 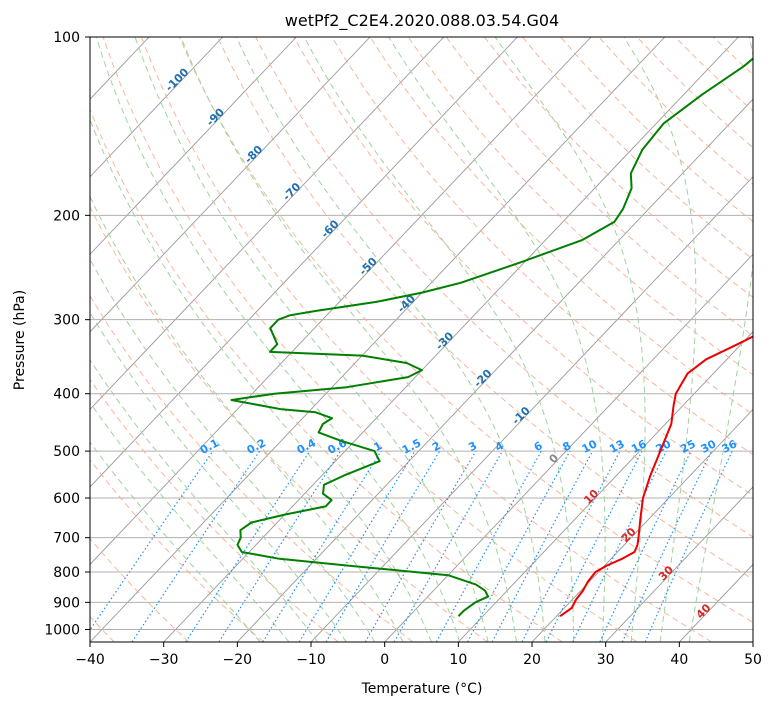 I want to click on y-tick-label: 100, so click(x=66, y=38).